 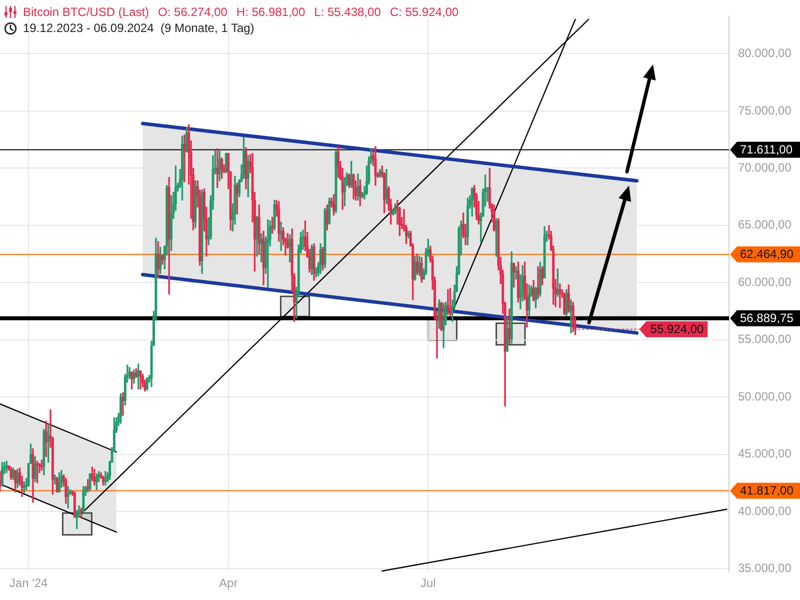 What do you see at coordinates (677, 329) in the screenshot?
I see `annotation: 55.924,00` at bounding box center [677, 329].